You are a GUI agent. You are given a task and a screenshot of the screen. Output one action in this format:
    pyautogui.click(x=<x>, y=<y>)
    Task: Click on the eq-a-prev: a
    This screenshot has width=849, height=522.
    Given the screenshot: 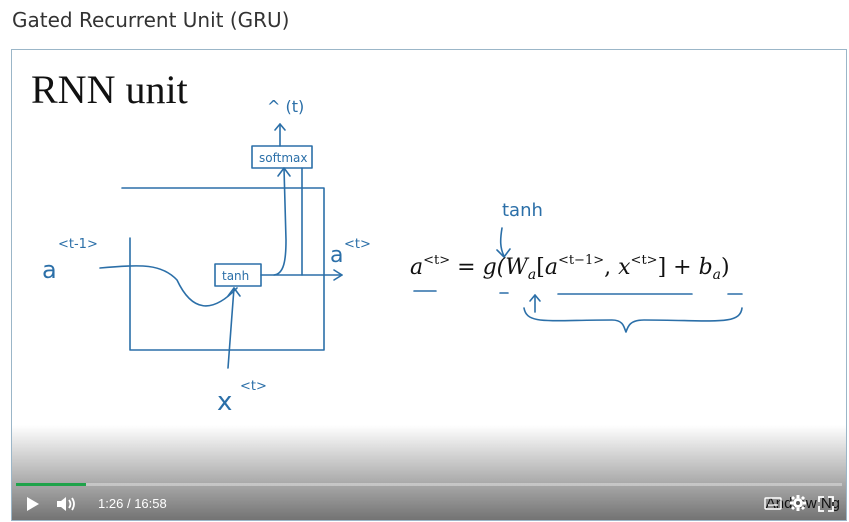 What is the action you would take?
    pyautogui.click(x=551, y=267)
    